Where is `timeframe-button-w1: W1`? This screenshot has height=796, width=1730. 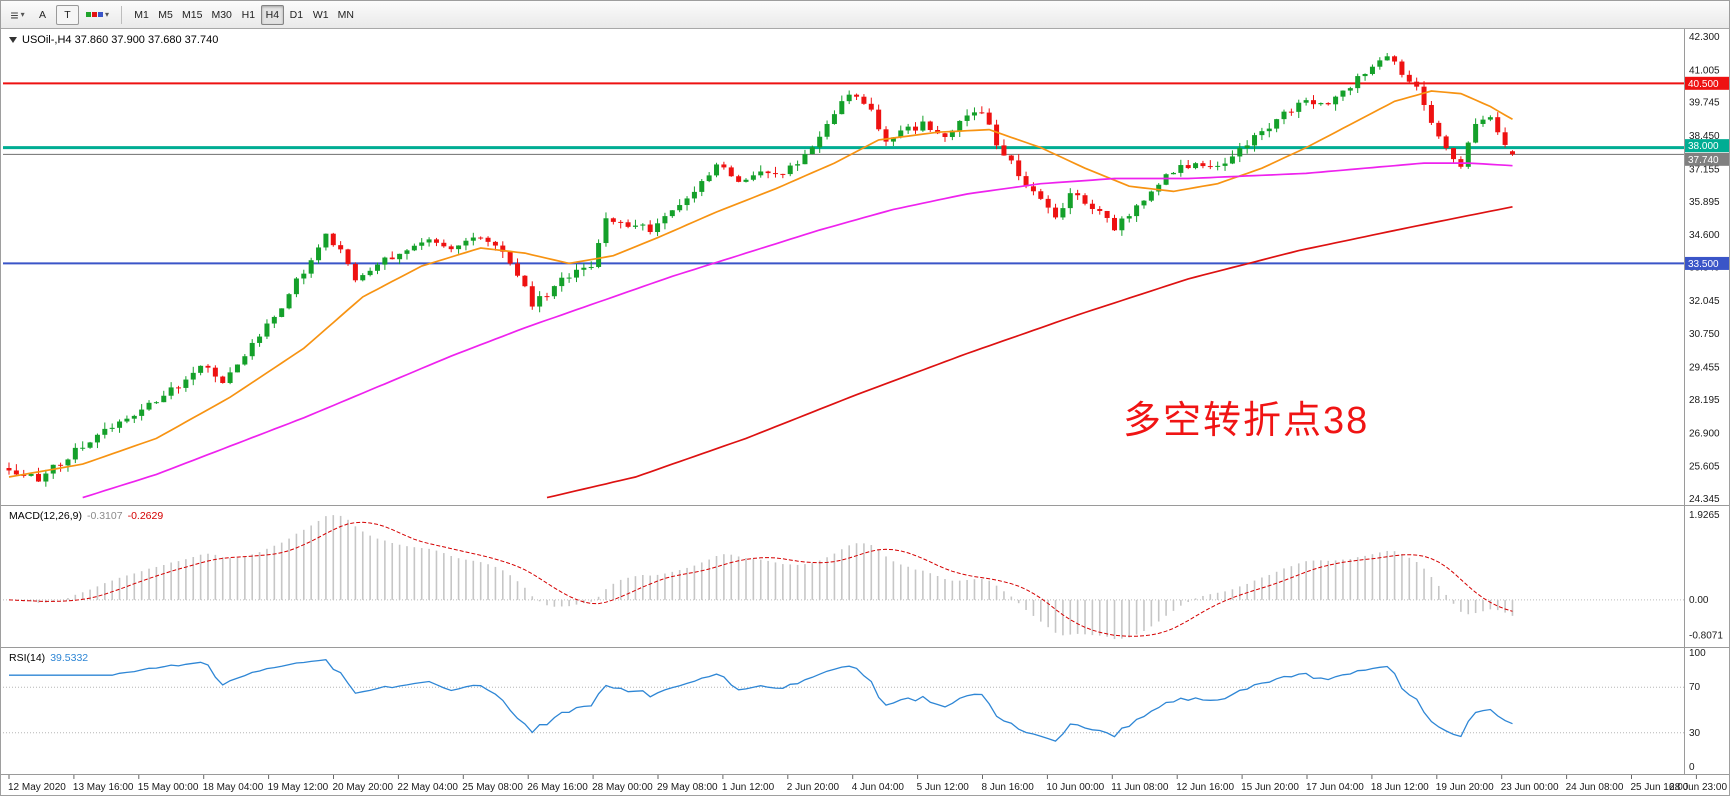
timeframe-button-w1: W1 is located at coordinates (320, 14).